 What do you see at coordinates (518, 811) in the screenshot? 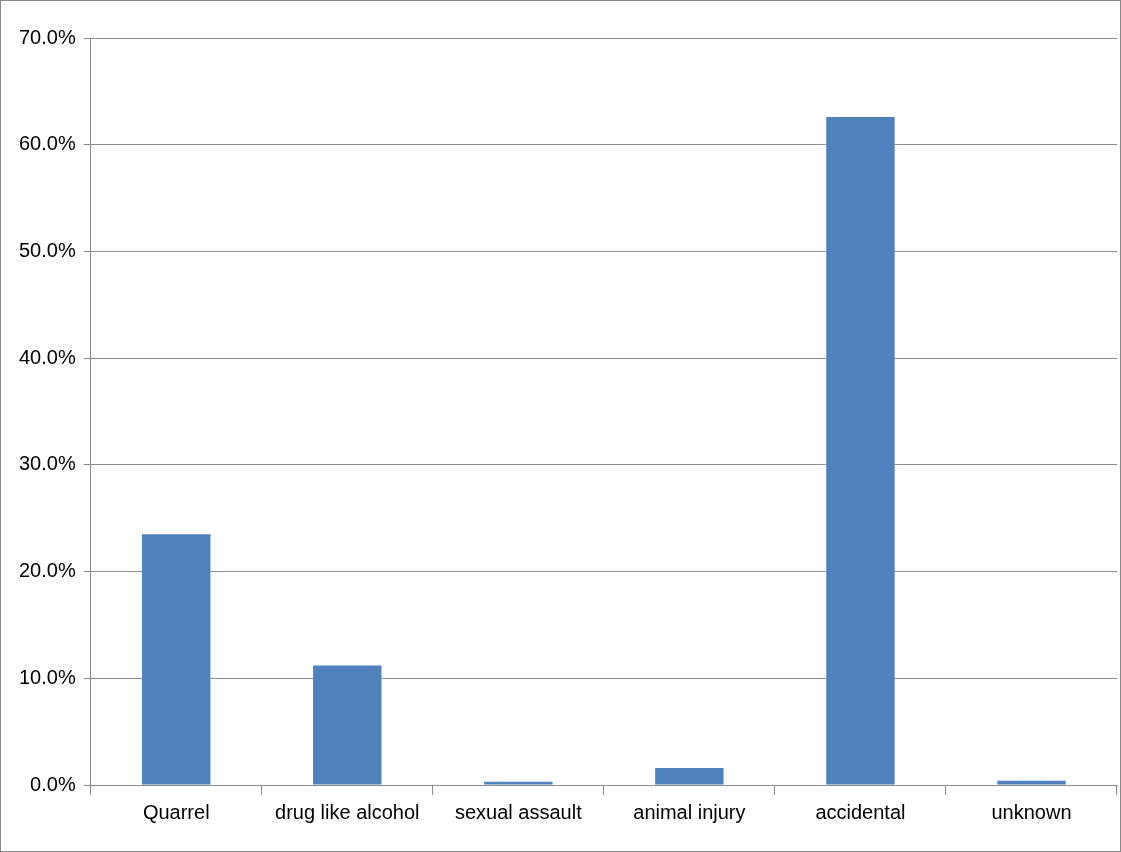
I see `x-tick-label: sexual assault` at bounding box center [518, 811].